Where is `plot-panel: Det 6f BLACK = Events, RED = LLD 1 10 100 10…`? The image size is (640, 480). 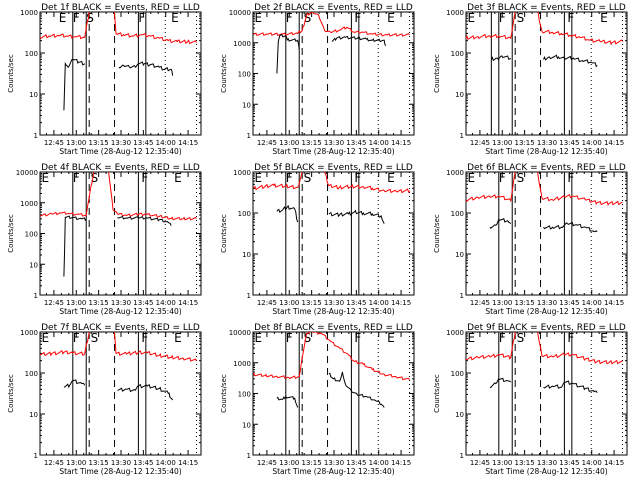 plot-panel: Det 6f BLACK = Events, RED = LLD 1 10 100 10… is located at coordinates (530, 239).